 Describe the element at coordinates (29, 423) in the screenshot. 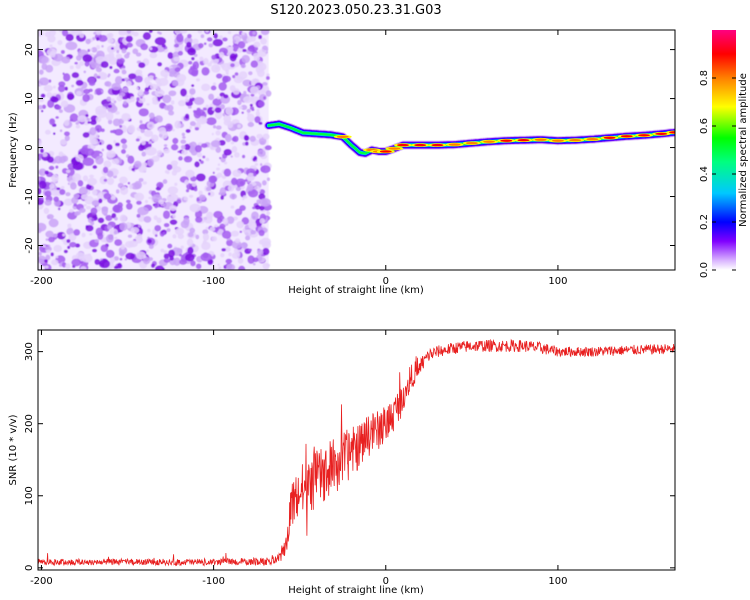

I see `y-tick-label: 200` at that location.